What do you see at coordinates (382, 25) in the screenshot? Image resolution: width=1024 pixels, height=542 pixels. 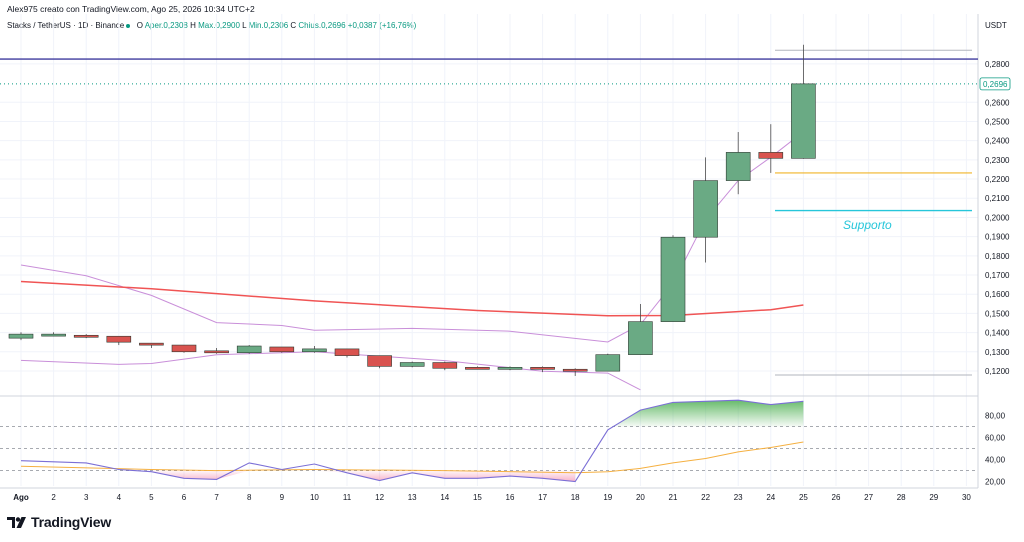 I see `legend-change-value: +0,0387 (+16,76%)` at bounding box center [382, 25].